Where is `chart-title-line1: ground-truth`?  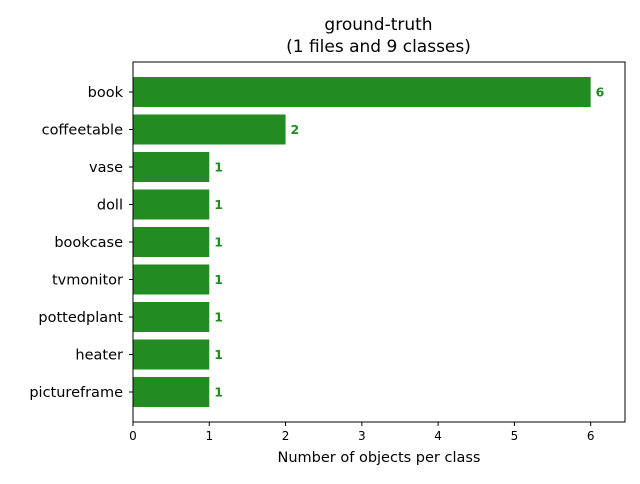
chart-title-line1: ground-truth is located at coordinates (378, 25).